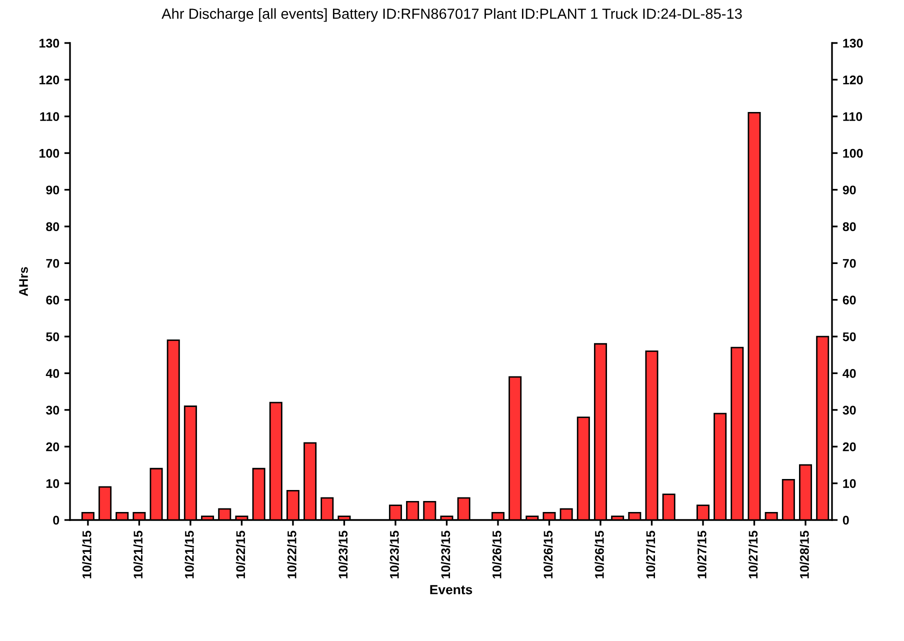  I want to click on y-tick-label: 40, so click(53, 373).